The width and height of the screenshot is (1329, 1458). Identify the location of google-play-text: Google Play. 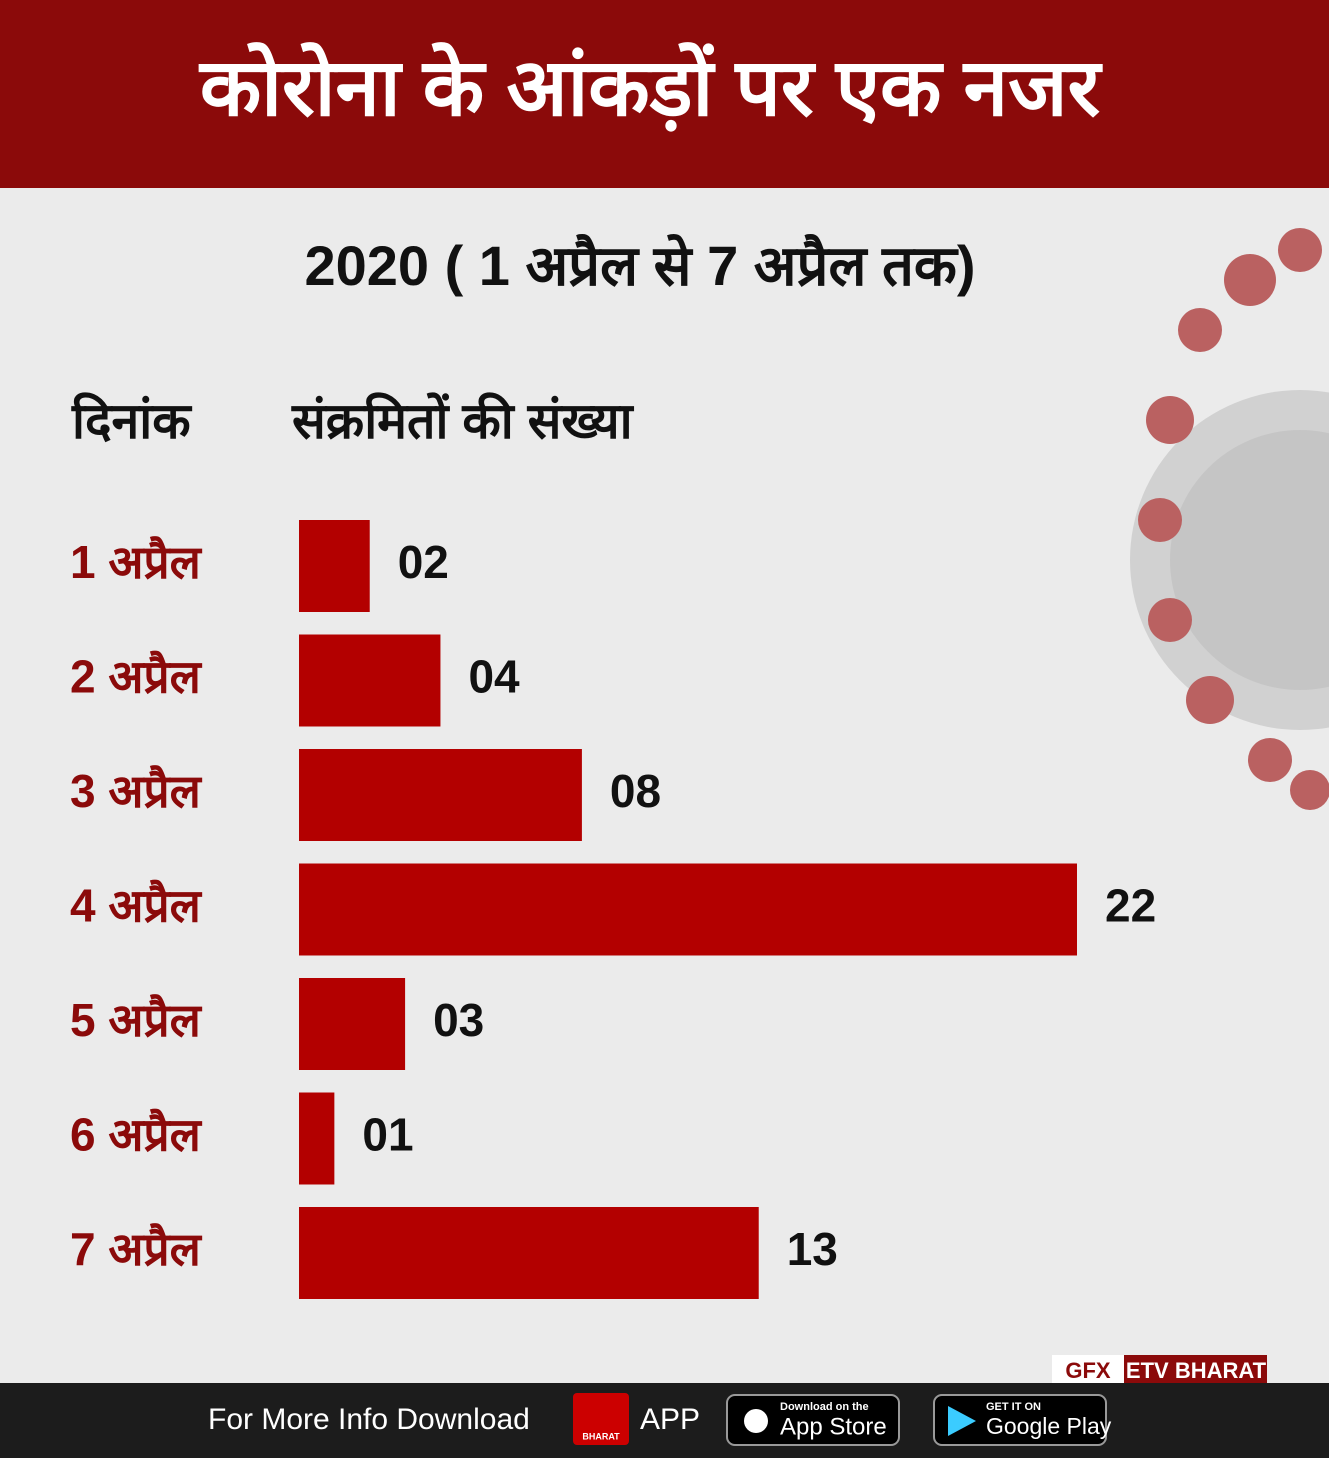
(1049, 1426).